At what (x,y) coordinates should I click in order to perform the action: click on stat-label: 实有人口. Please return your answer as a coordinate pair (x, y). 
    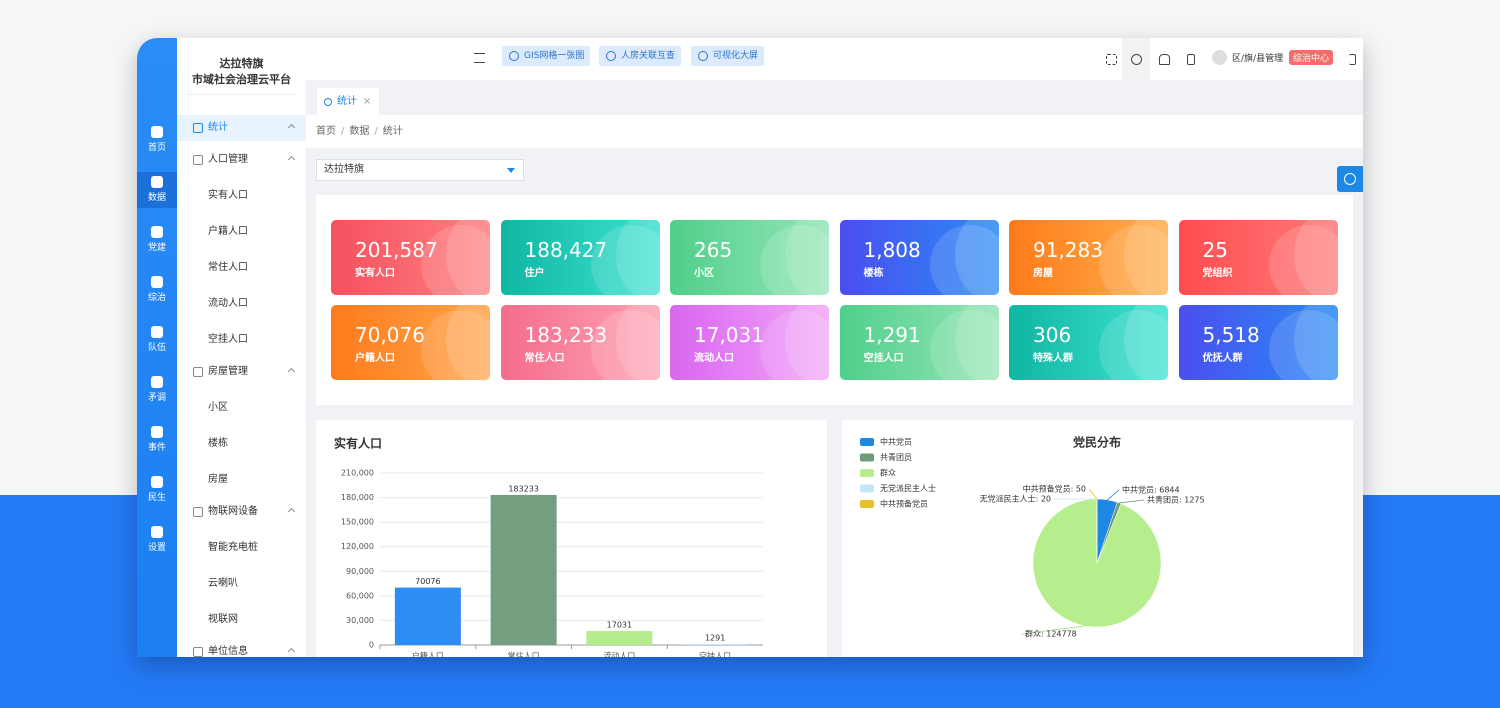
    Looking at the image, I should click on (375, 273).